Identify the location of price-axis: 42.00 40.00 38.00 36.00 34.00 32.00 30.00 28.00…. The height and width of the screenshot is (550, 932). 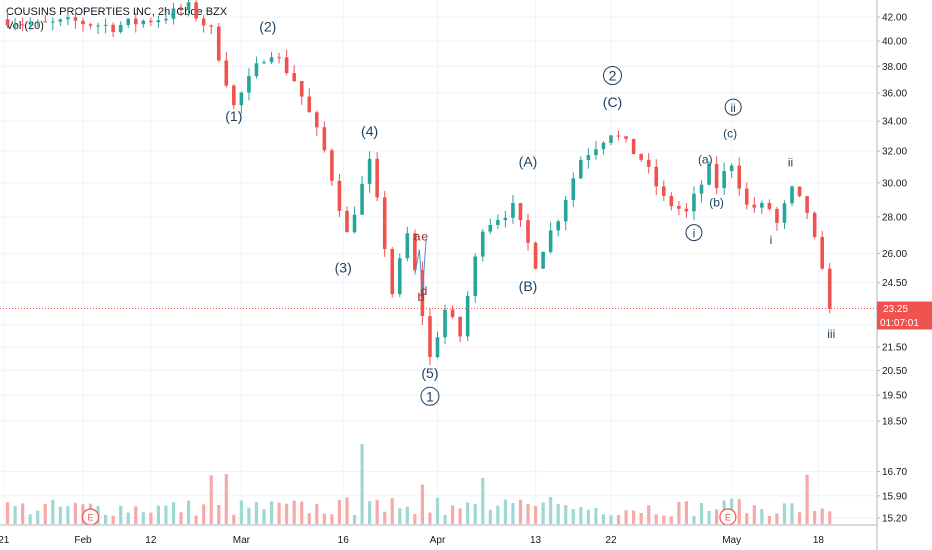
(904, 275).